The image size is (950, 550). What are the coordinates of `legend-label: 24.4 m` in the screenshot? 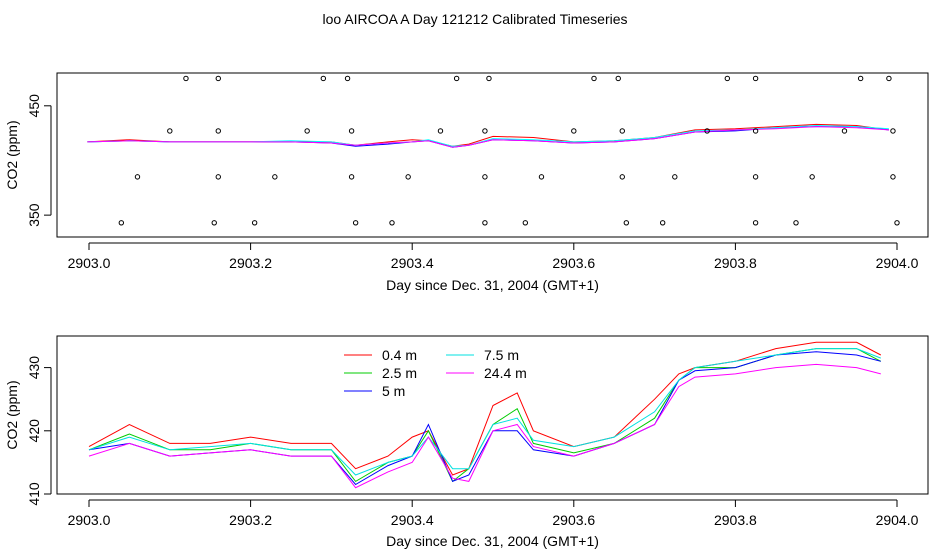 It's located at (505, 373).